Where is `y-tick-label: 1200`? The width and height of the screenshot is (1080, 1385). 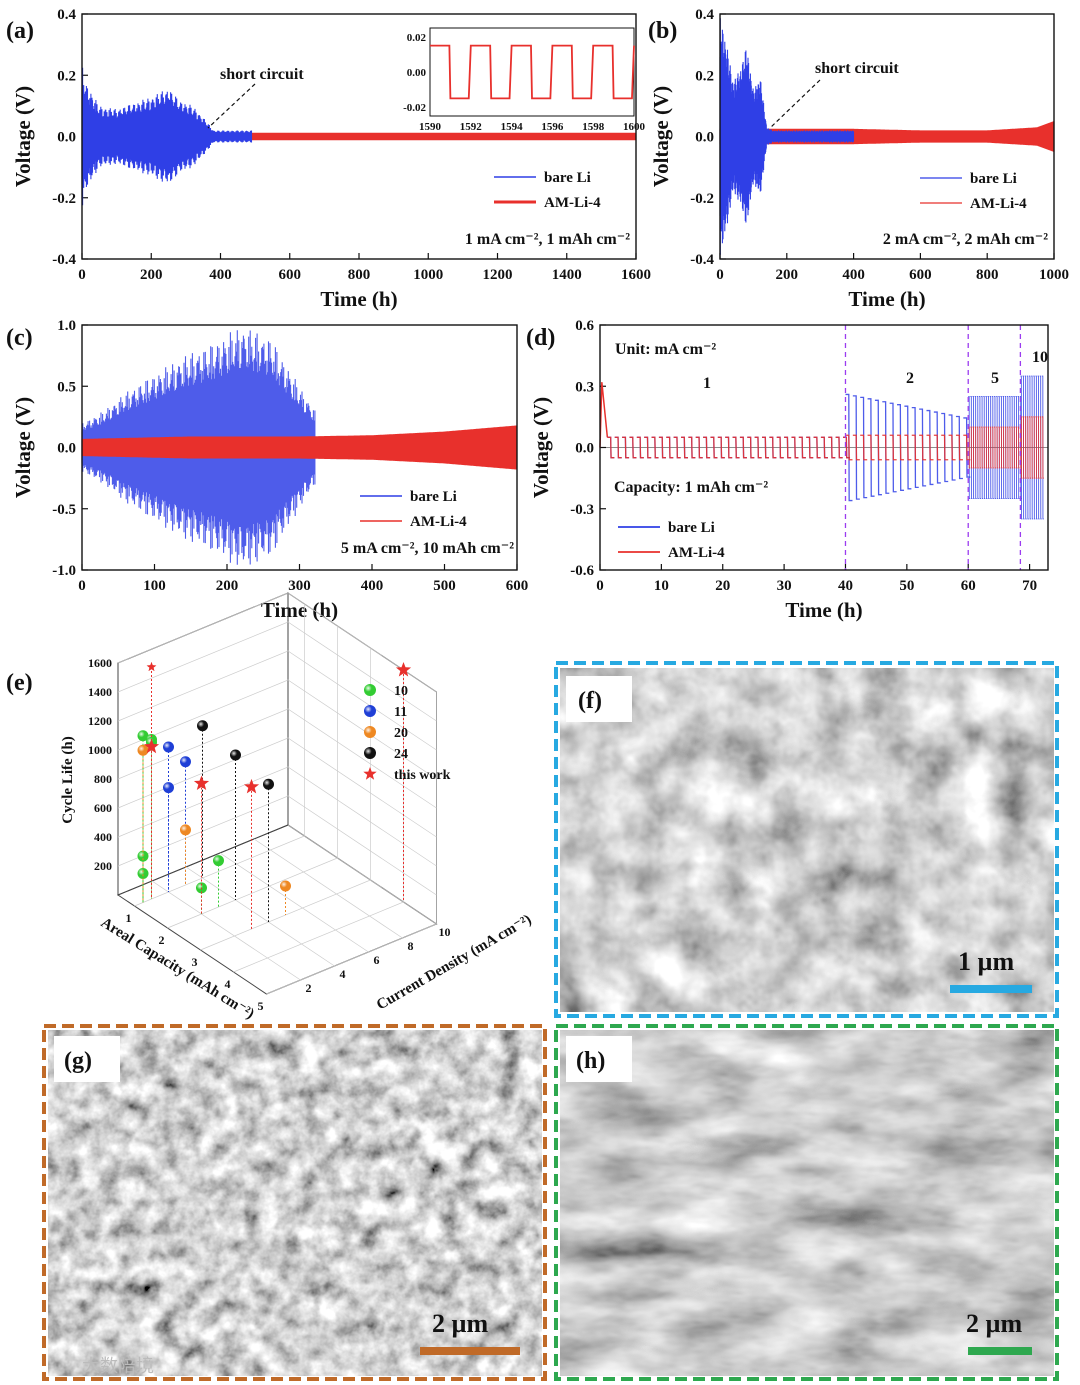
y-tick-label: 1200 is located at coordinates (100, 721).